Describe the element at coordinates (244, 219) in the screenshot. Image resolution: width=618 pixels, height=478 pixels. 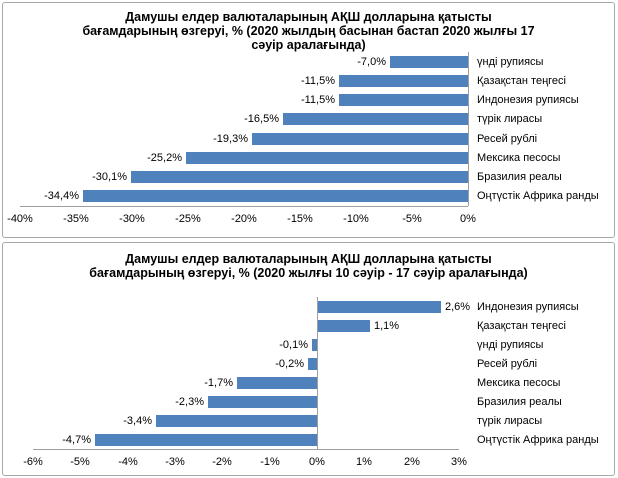
I see `axis-tick-label: -20%` at that location.